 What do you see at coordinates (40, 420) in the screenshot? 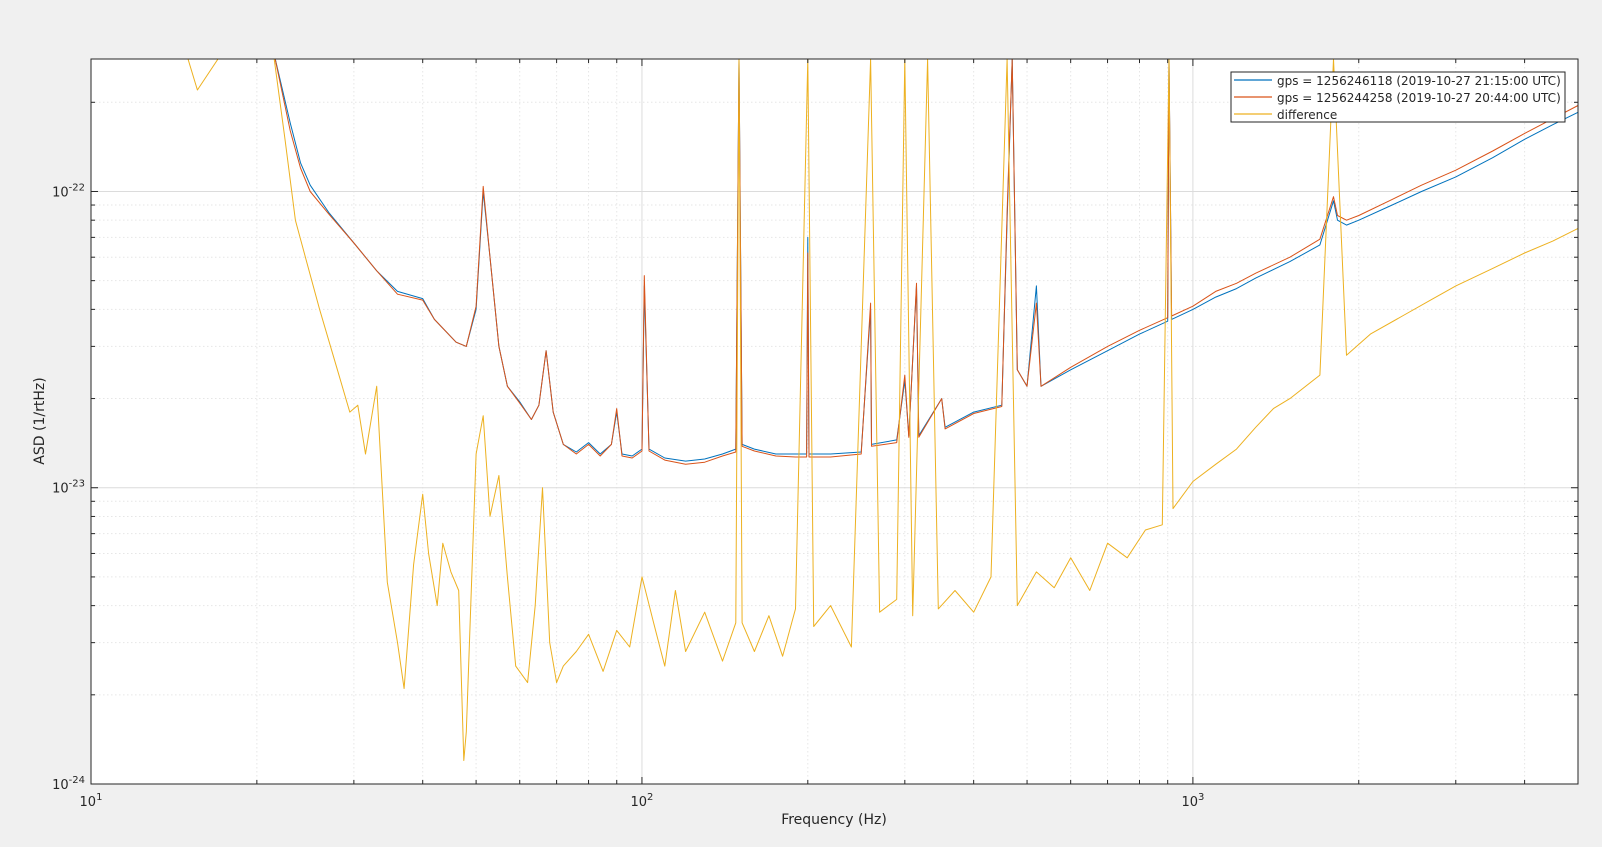
I see `y-axis-label: ASD (1/rtHz)` at bounding box center [40, 420].